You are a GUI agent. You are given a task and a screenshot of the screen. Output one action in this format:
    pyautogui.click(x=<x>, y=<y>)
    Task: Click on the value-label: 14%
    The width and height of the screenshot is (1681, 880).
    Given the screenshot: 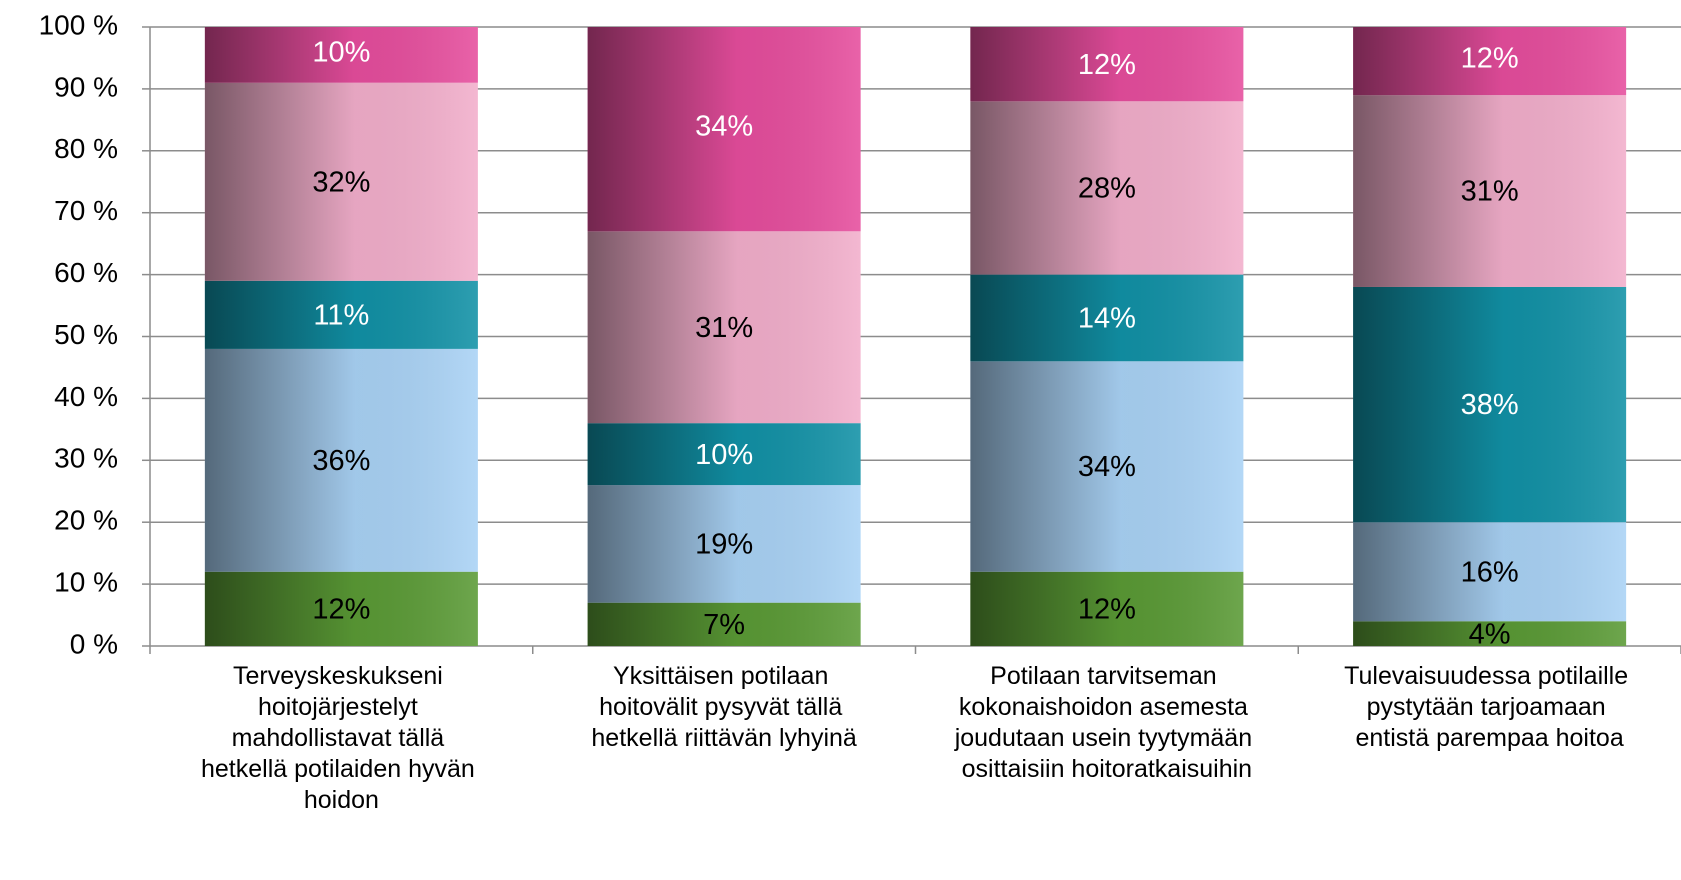 What is the action you would take?
    pyautogui.click(x=1107, y=319)
    